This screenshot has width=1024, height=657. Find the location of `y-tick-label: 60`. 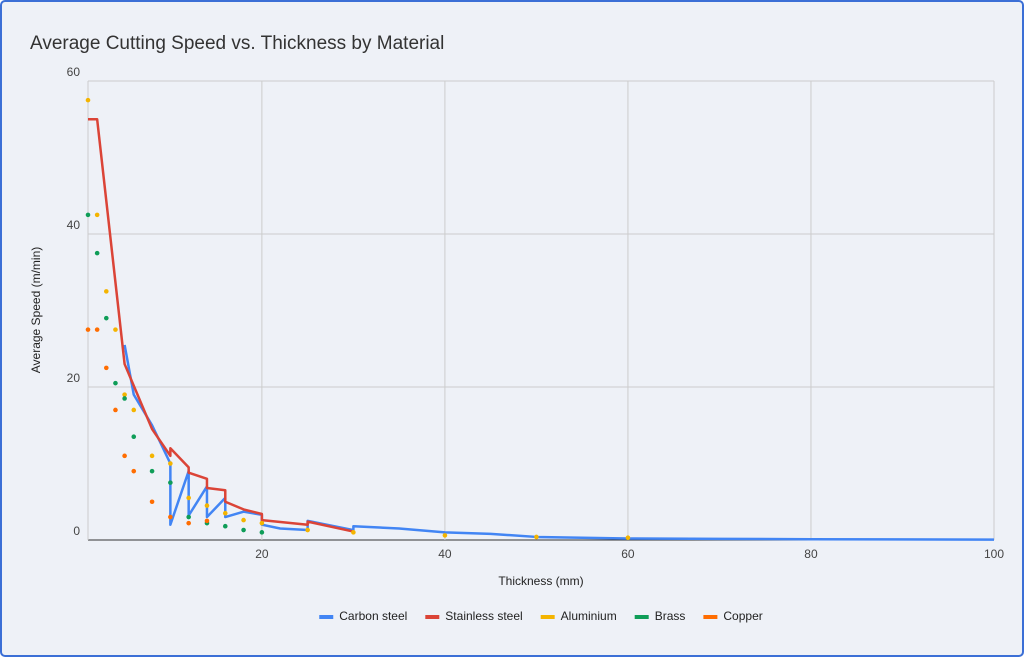

y-tick-label: 60 is located at coordinates (74, 72).